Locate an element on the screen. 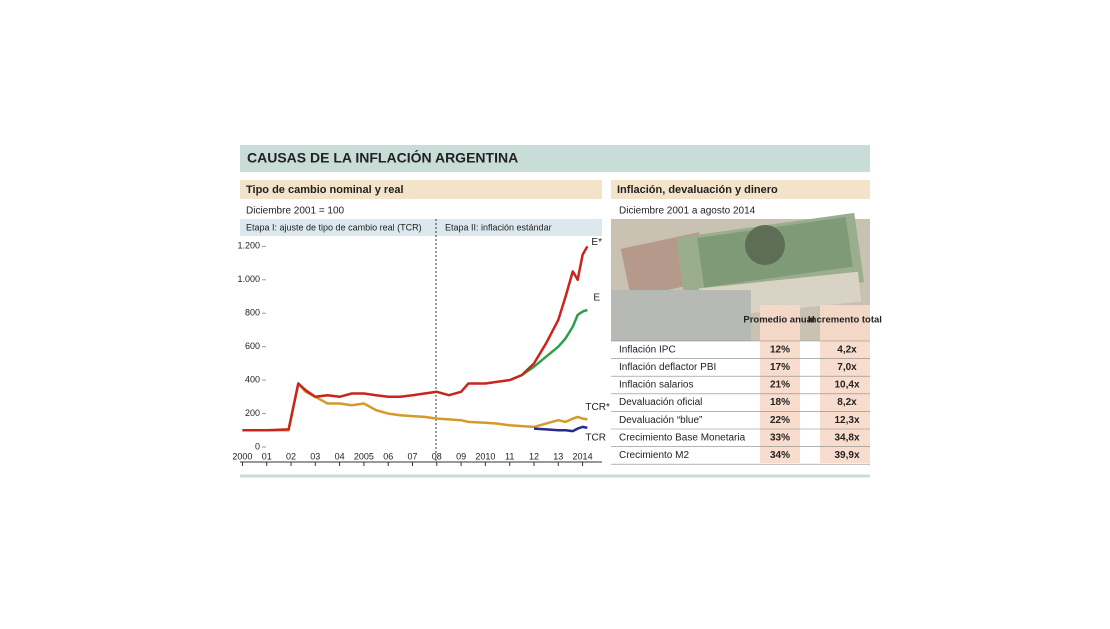 The height and width of the screenshot is (629, 1110). cell: 22% is located at coordinates (780, 420).